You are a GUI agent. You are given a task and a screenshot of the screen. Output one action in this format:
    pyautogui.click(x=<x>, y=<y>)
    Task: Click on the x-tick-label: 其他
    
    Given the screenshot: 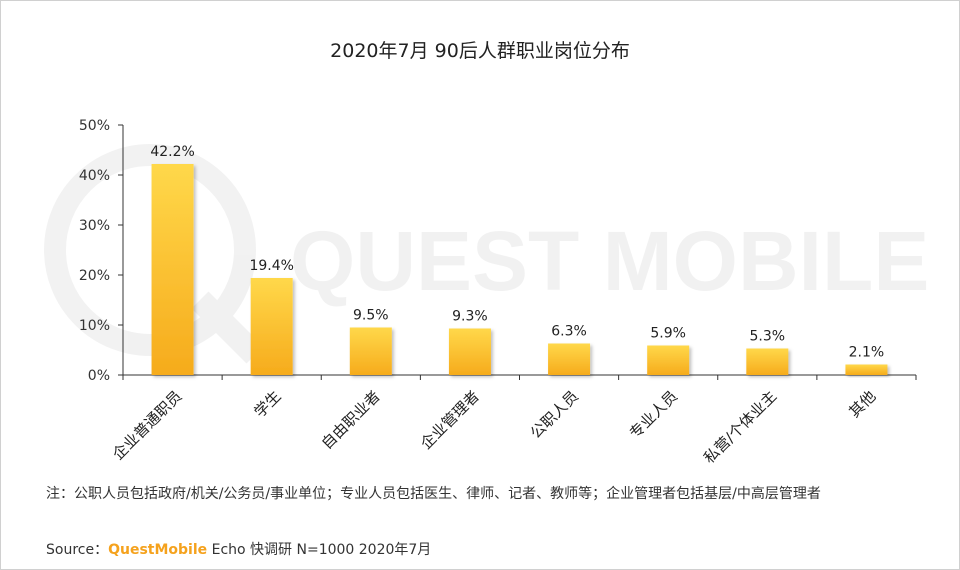 What is the action you would take?
    pyautogui.click(x=862, y=404)
    